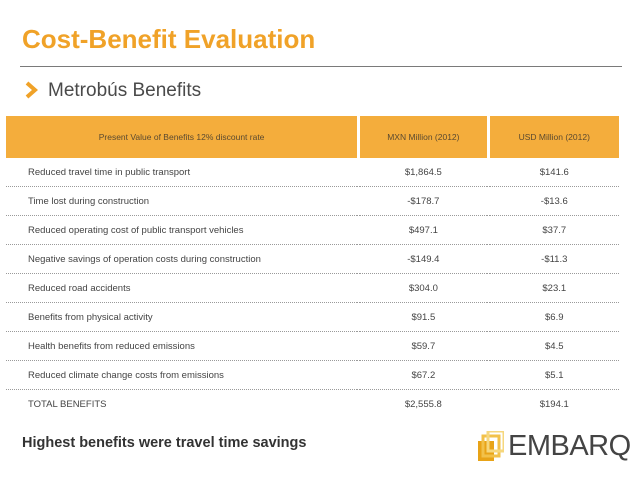 This screenshot has width=638, height=479. What do you see at coordinates (423, 259) in the screenshot?
I see `row-mxn: -$149.4` at bounding box center [423, 259].